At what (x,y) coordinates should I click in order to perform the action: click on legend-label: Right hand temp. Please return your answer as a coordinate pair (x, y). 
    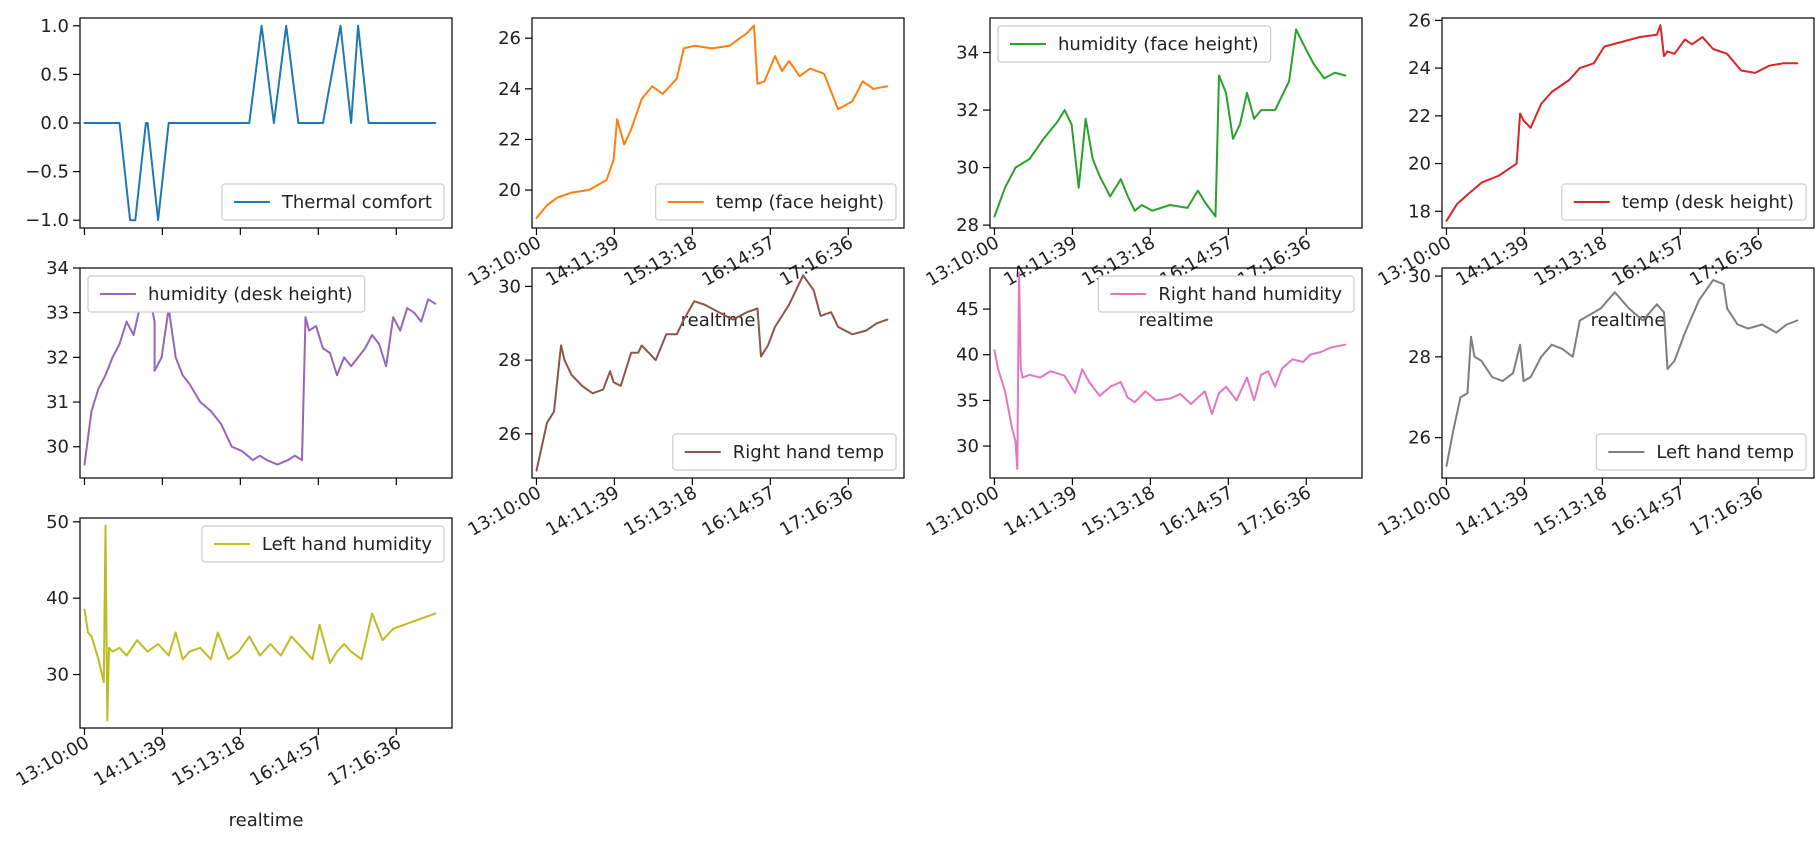
    Looking at the image, I should click on (808, 452).